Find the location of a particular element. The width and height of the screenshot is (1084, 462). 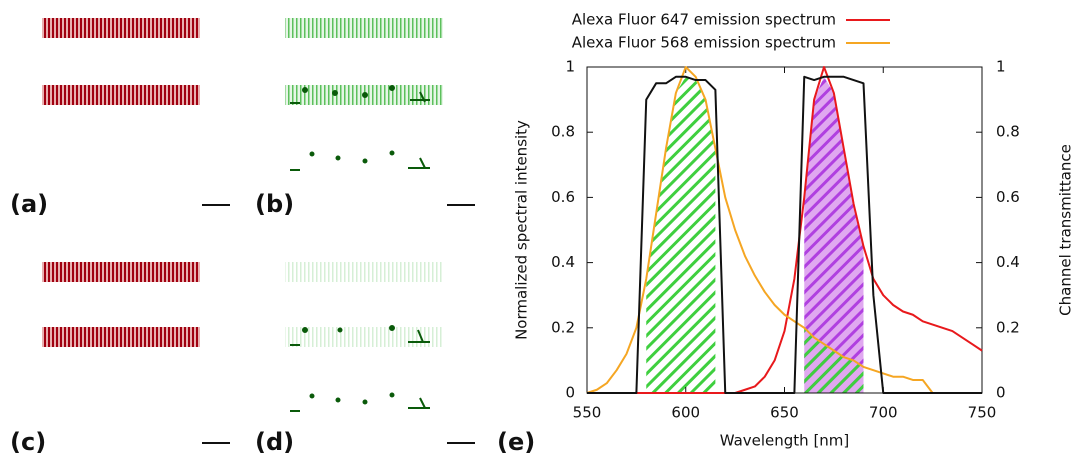

y-tick-label: 0.8 is located at coordinates (563, 132).